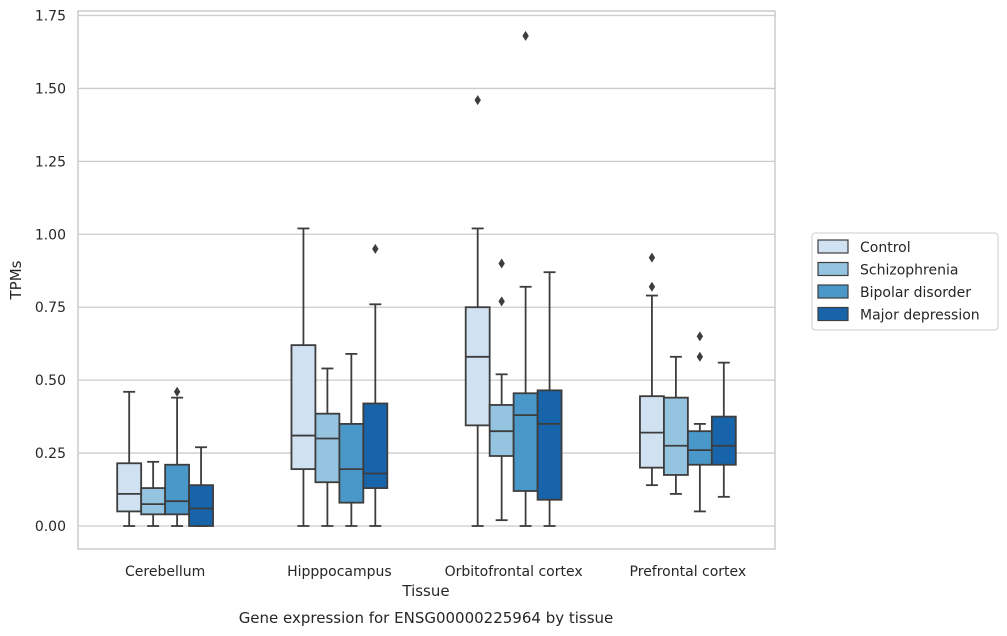  What do you see at coordinates (339, 572) in the screenshot?
I see `x-tick-label: Hipppocampus` at bounding box center [339, 572].